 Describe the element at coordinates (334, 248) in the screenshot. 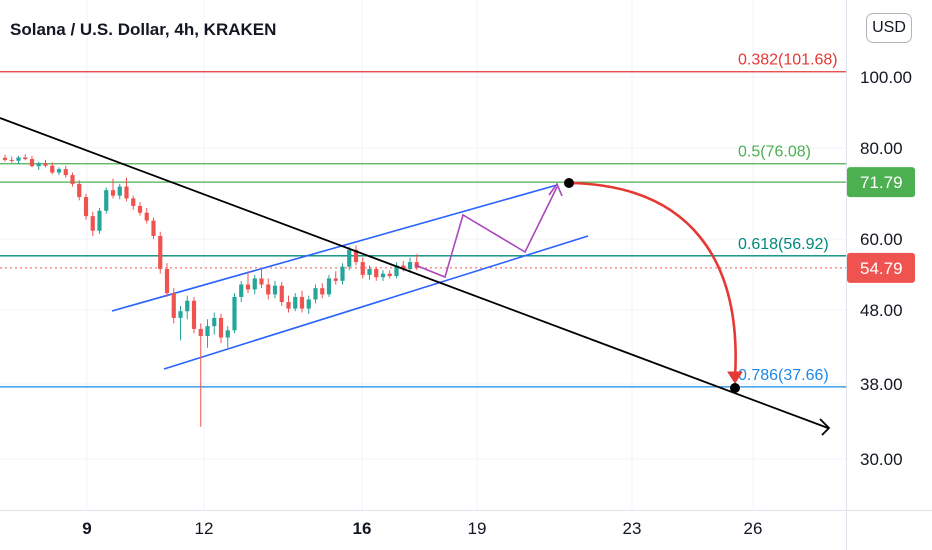

I see `channel-upper-line` at that location.